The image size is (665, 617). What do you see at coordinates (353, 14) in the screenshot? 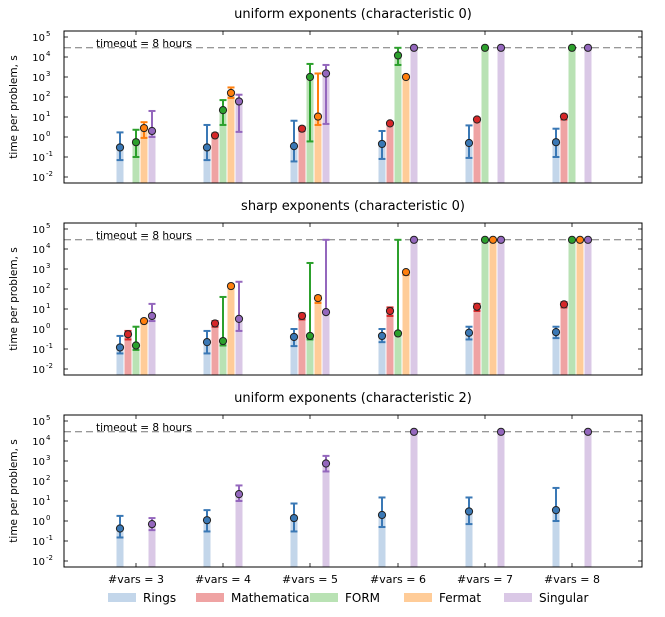
I see `panel-title: uniform exponents (characteristic 0)` at bounding box center [353, 14].